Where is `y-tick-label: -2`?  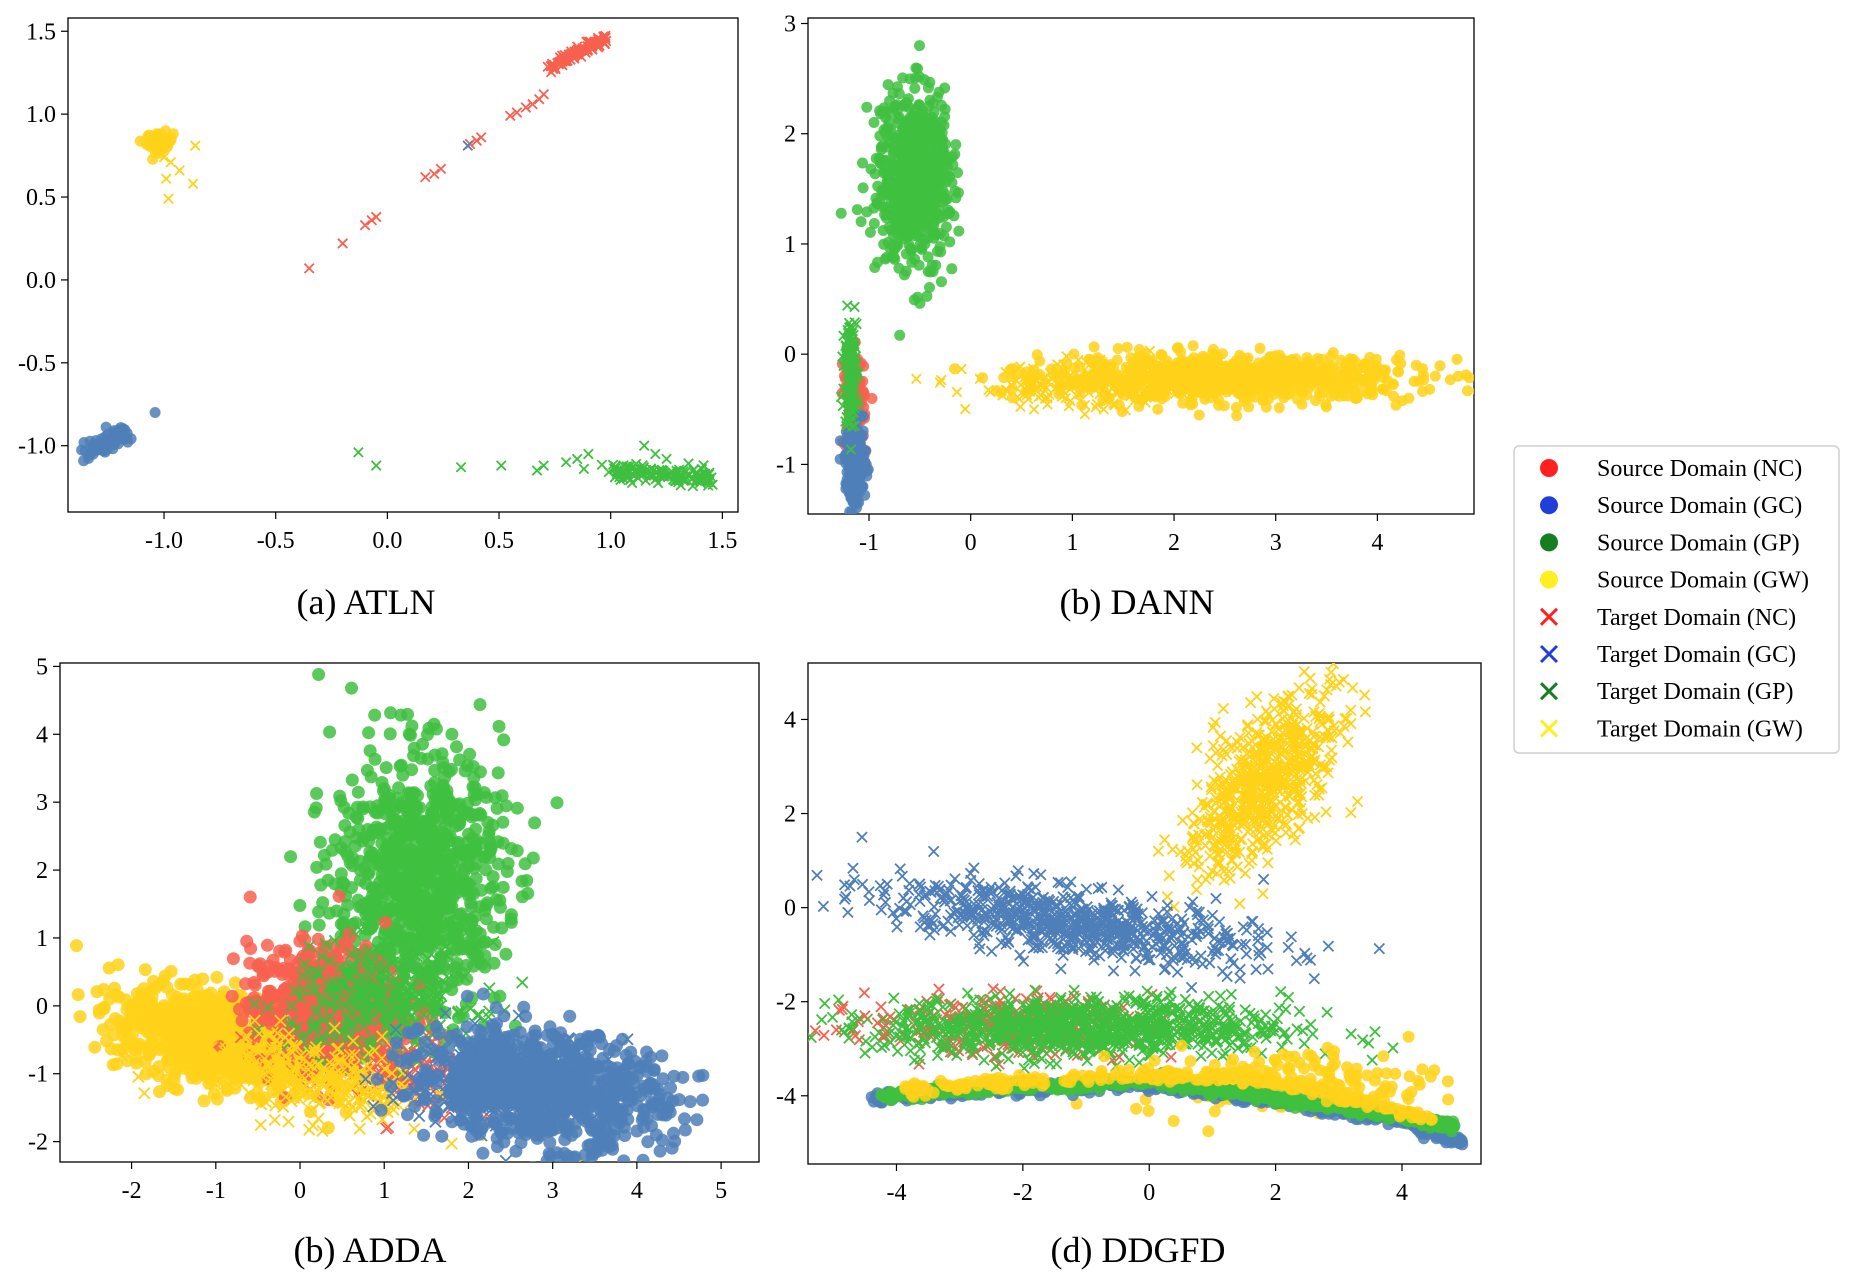
y-tick-label: -2 is located at coordinates (38, 1143).